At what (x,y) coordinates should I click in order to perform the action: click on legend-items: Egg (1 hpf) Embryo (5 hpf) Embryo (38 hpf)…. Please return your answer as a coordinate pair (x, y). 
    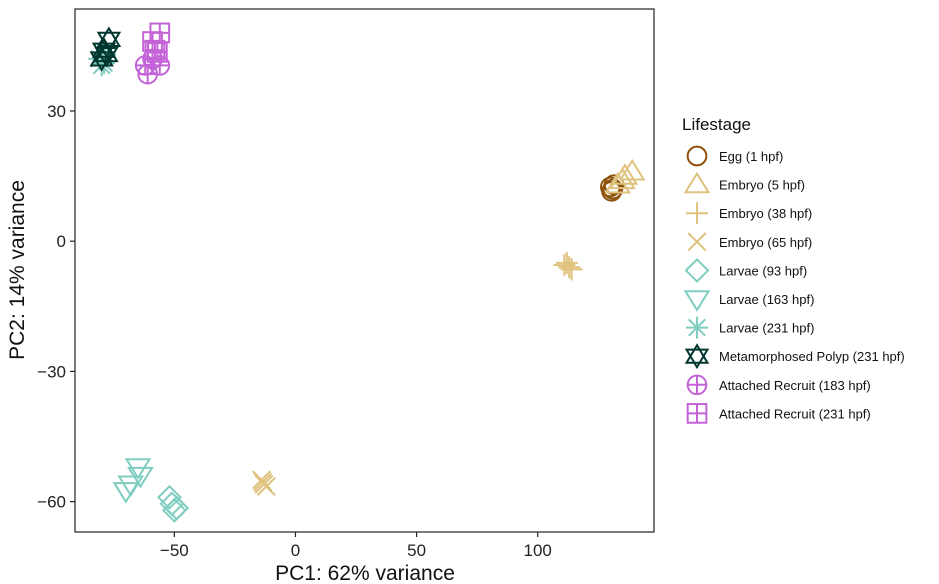
    Looking at the image, I should click on (794, 284).